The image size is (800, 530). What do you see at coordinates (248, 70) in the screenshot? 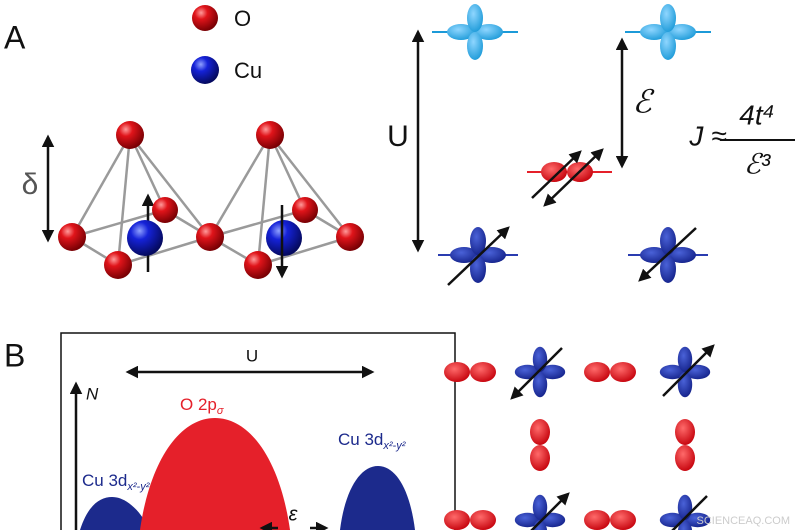
I see `legend-label: Cu` at bounding box center [248, 70].